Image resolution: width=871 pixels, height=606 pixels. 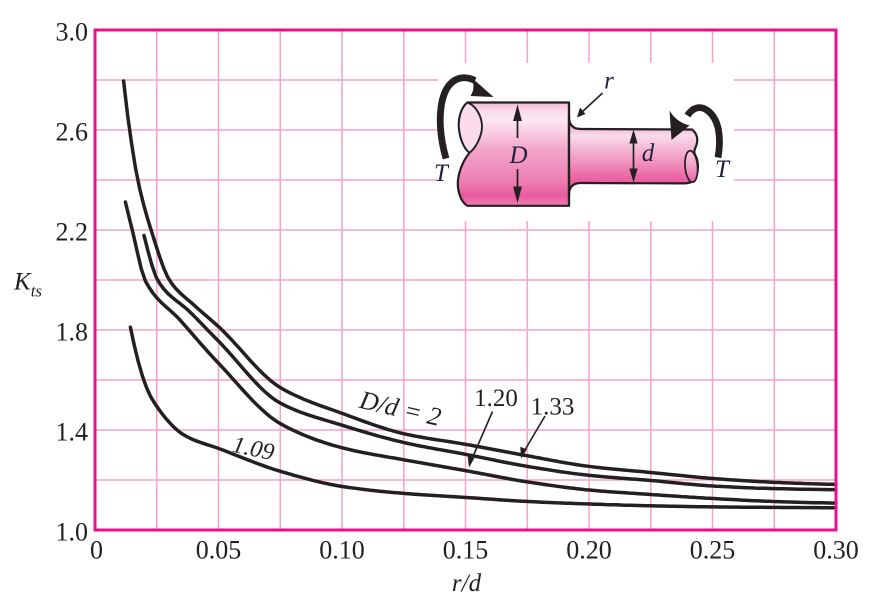 I want to click on svg-text: 2.6, so click(x=72, y=132).